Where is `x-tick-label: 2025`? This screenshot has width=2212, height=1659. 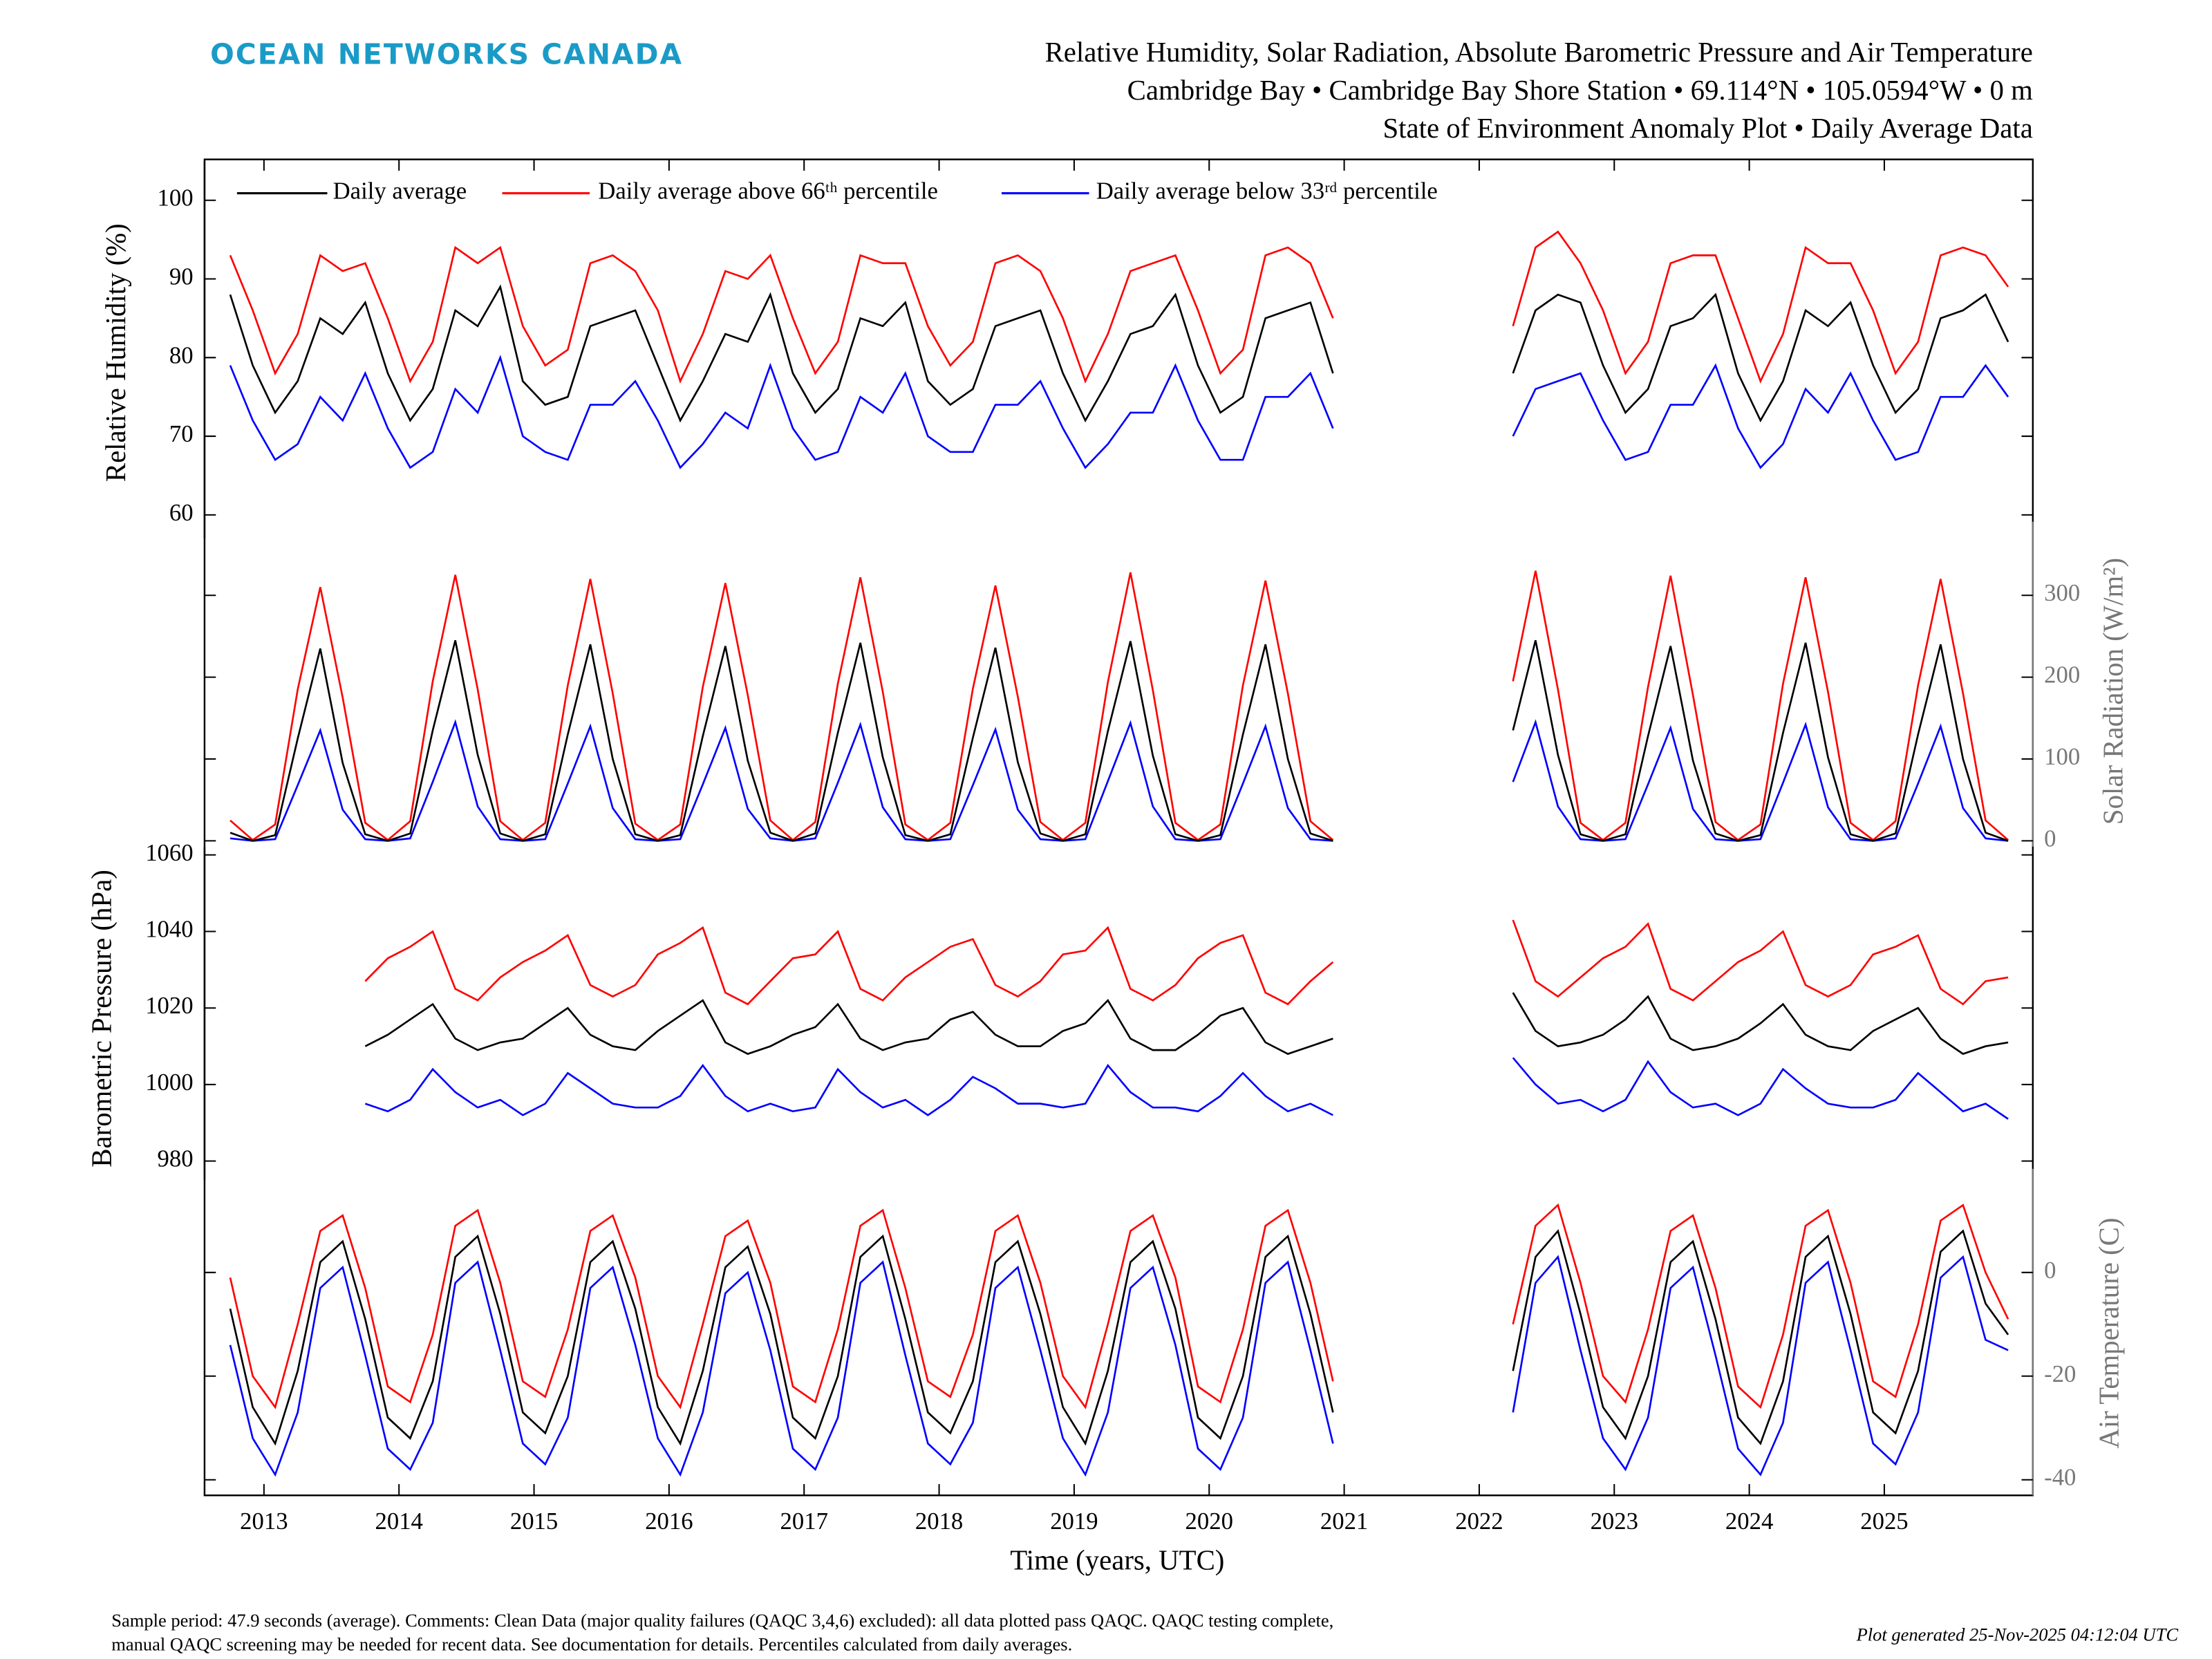
x-tick-label: 2025 is located at coordinates (1884, 1521).